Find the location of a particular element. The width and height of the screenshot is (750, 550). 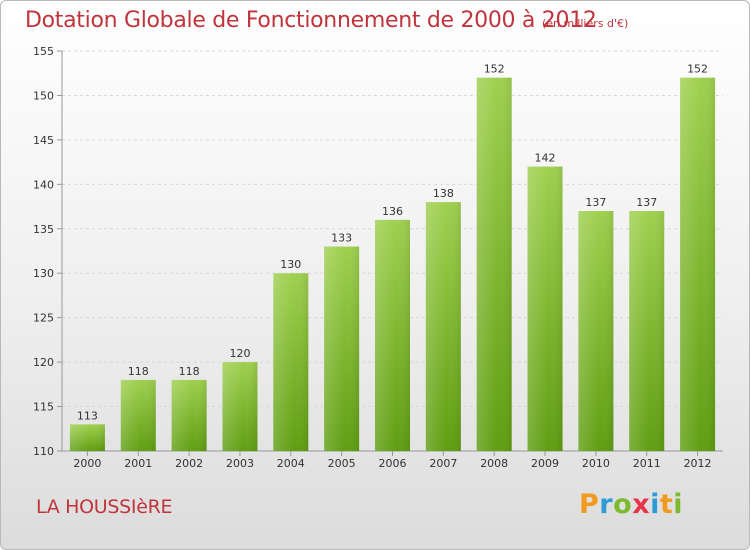

chart-subtitle: (en milliers d'€) is located at coordinates (585, 23).